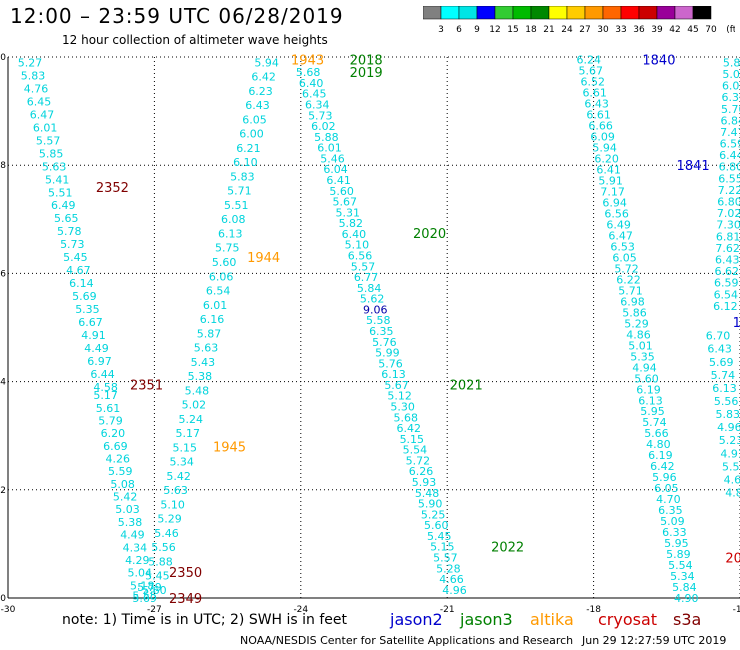  I want to click on wave-height-value: 5.42, so click(125, 497).